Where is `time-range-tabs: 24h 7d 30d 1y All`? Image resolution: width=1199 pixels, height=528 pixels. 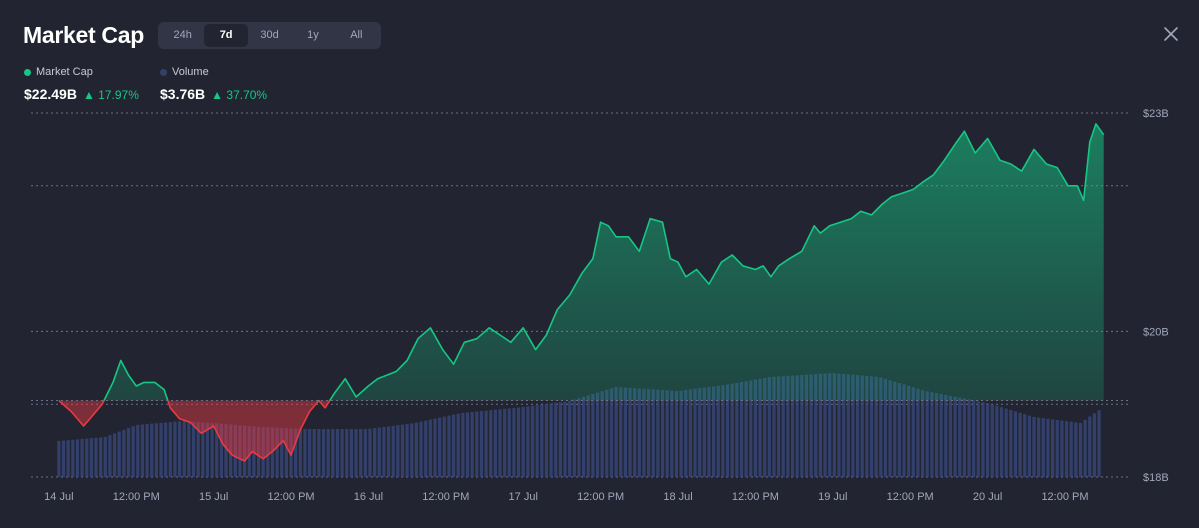
time-range-tabs: 24h 7d 30d 1y All is located at coordinates (269, 35).